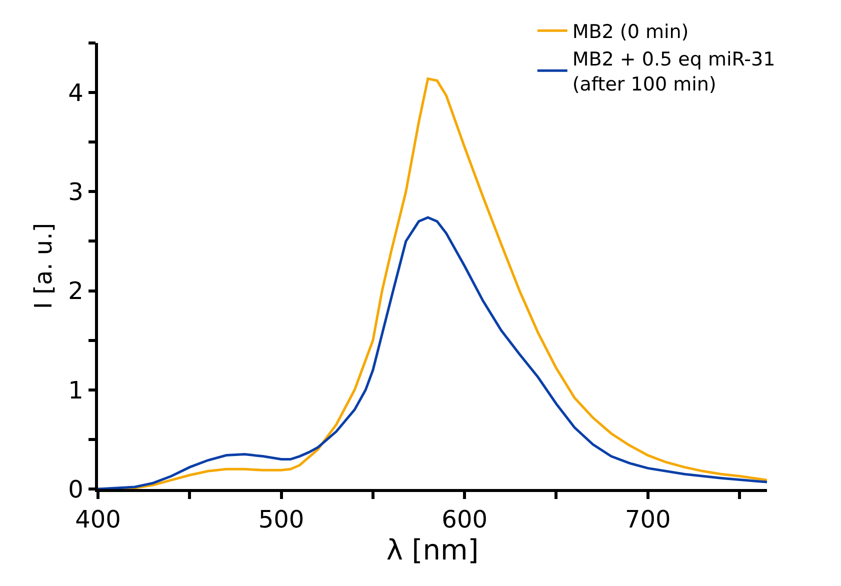  What do you see at coordinates (76, 92) in the screenshot?
I see `y-tick-label: 4` at bounding box center [76, 92].